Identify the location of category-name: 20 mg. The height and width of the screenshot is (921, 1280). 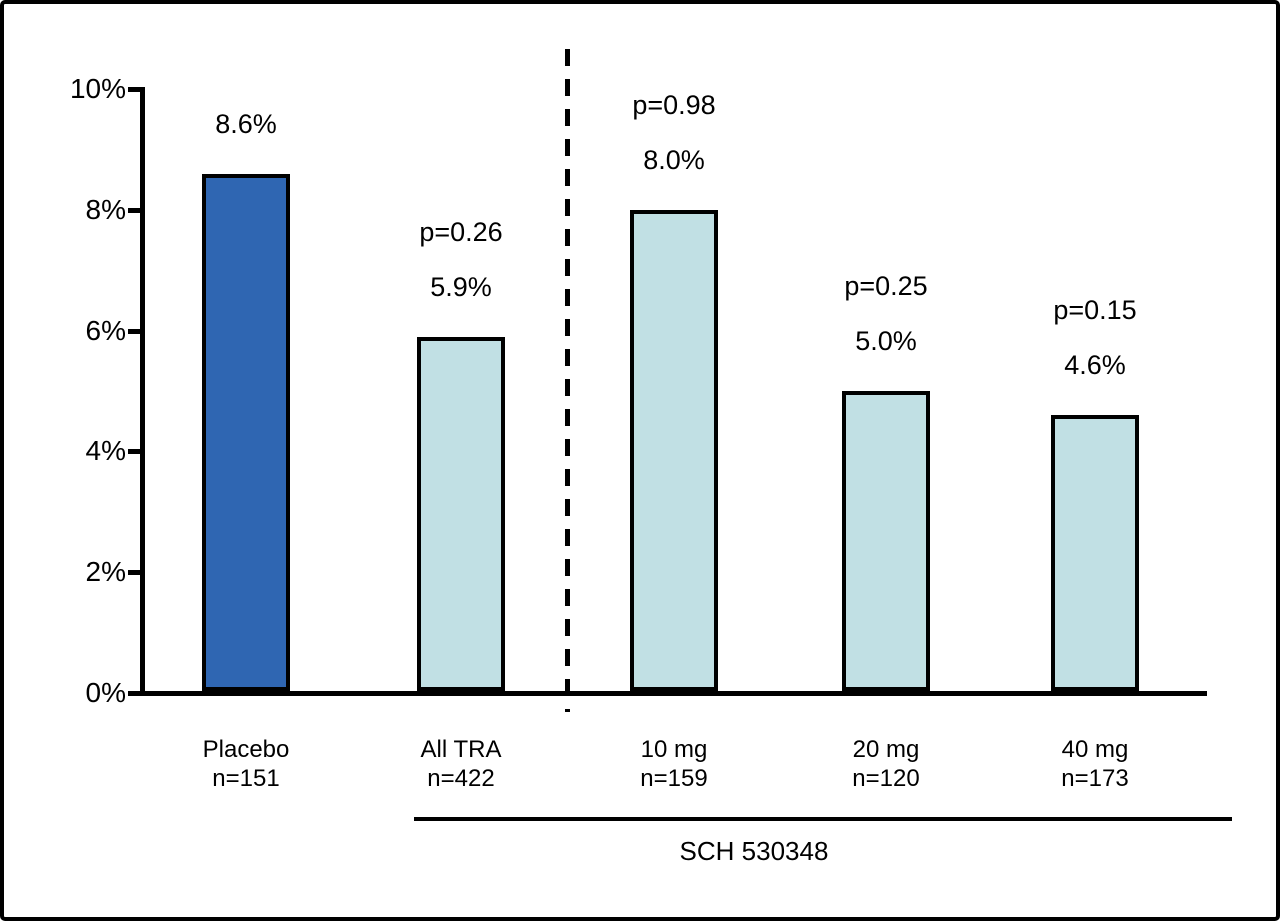
(886, 749).